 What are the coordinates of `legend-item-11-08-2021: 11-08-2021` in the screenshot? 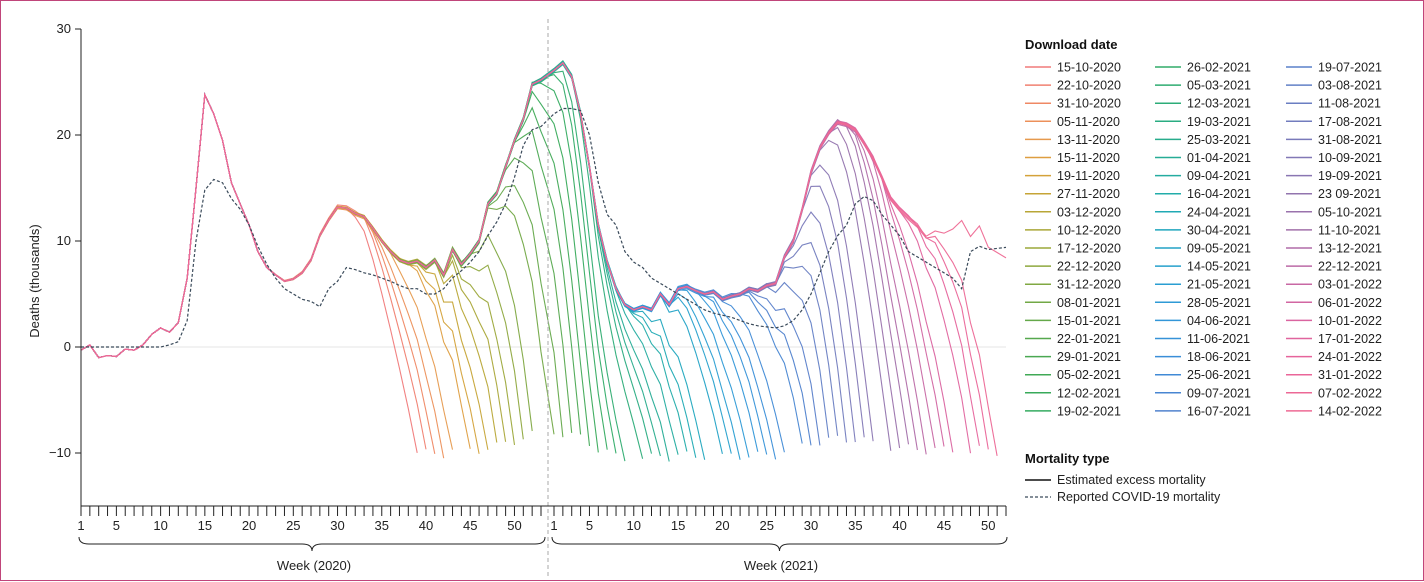 It's located at (1333, 104).